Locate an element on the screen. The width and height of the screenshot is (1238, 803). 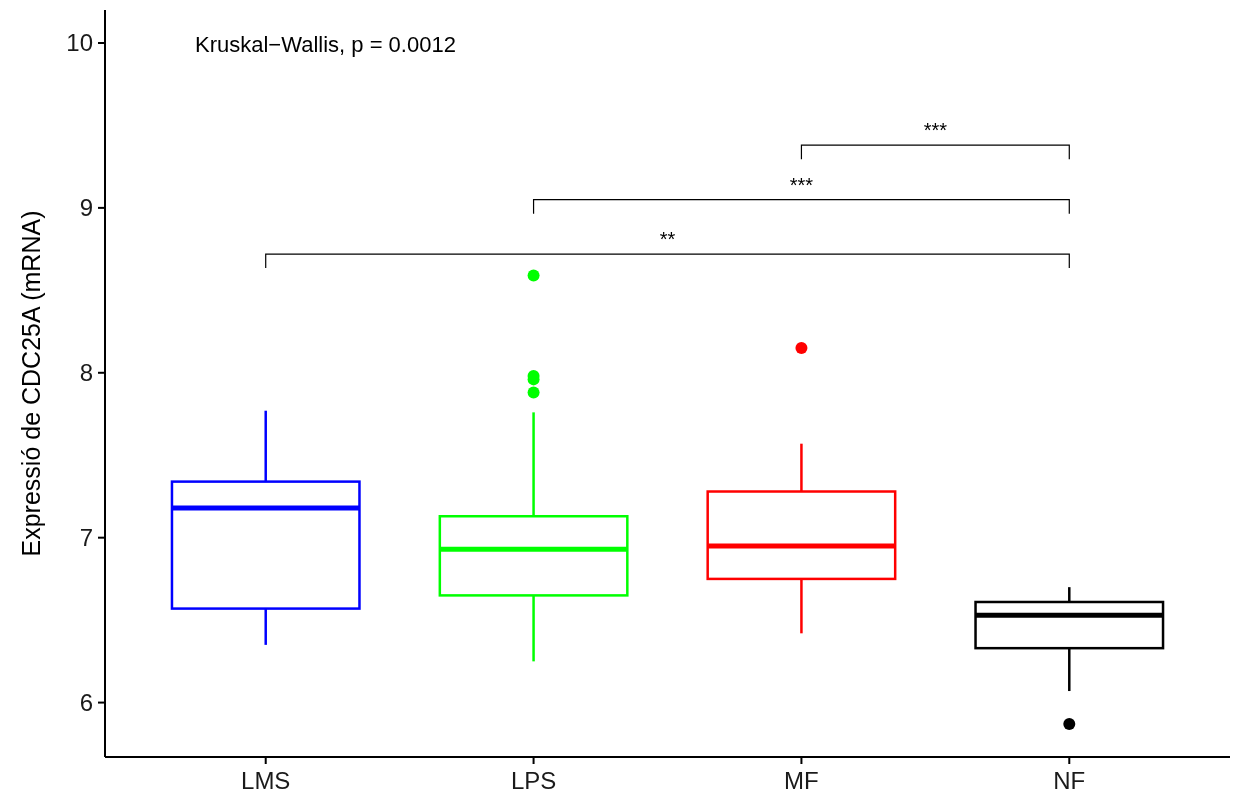
x-tick-label: NF is located at coordinates (1069, 780).